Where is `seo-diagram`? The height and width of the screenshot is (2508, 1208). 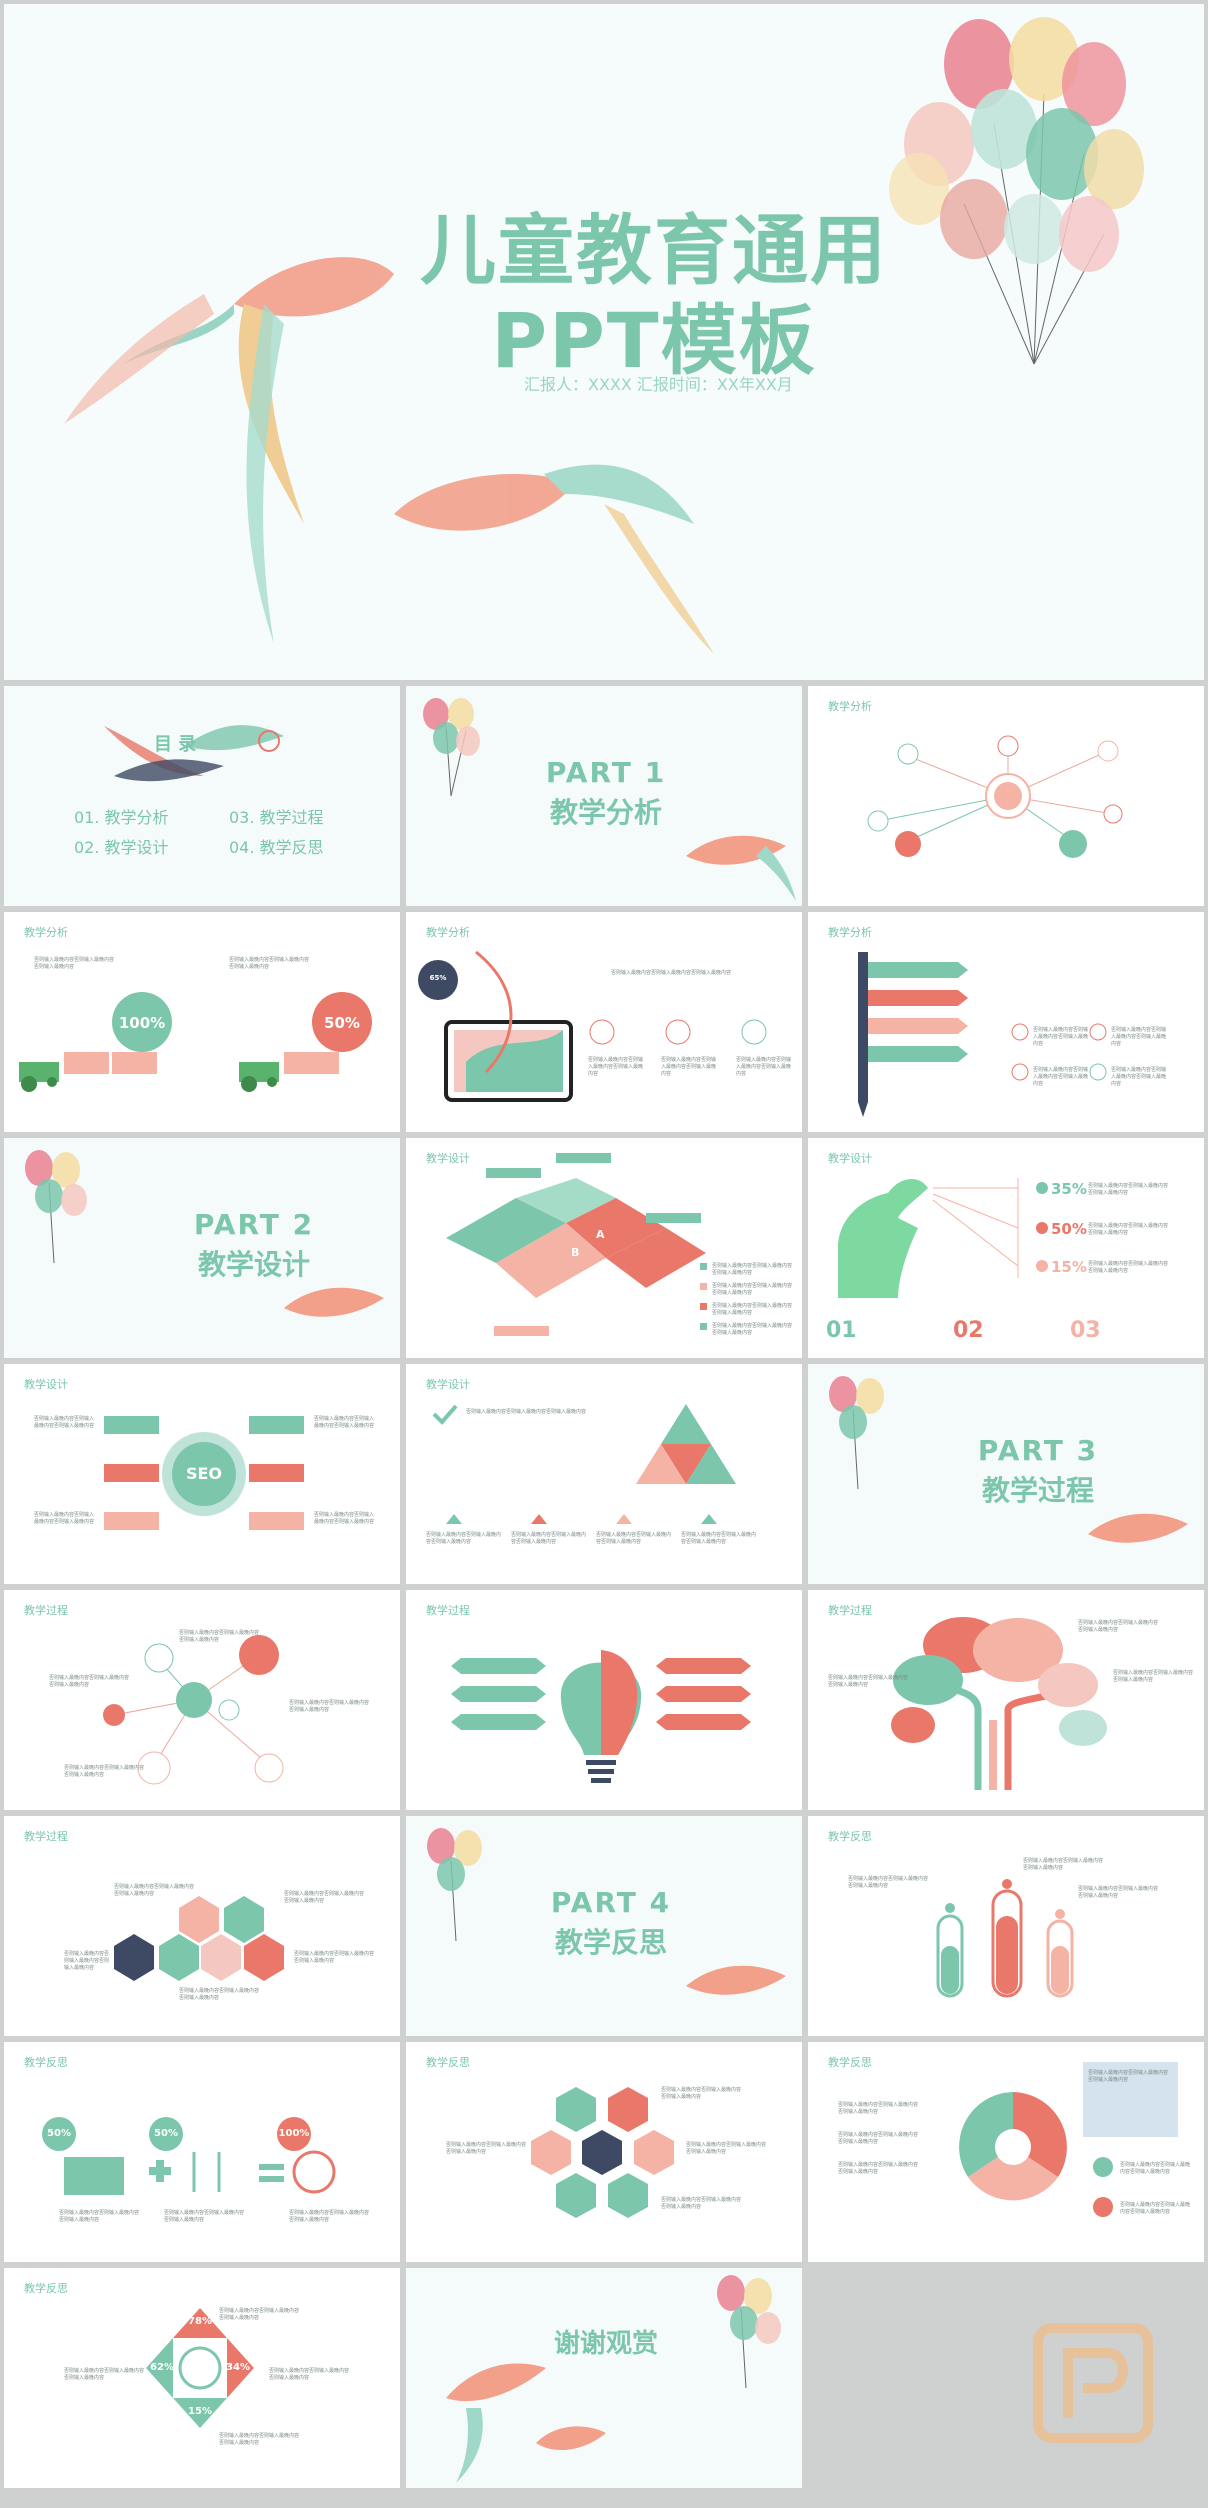
seo-diagram is located at coordinates (204, 1473).